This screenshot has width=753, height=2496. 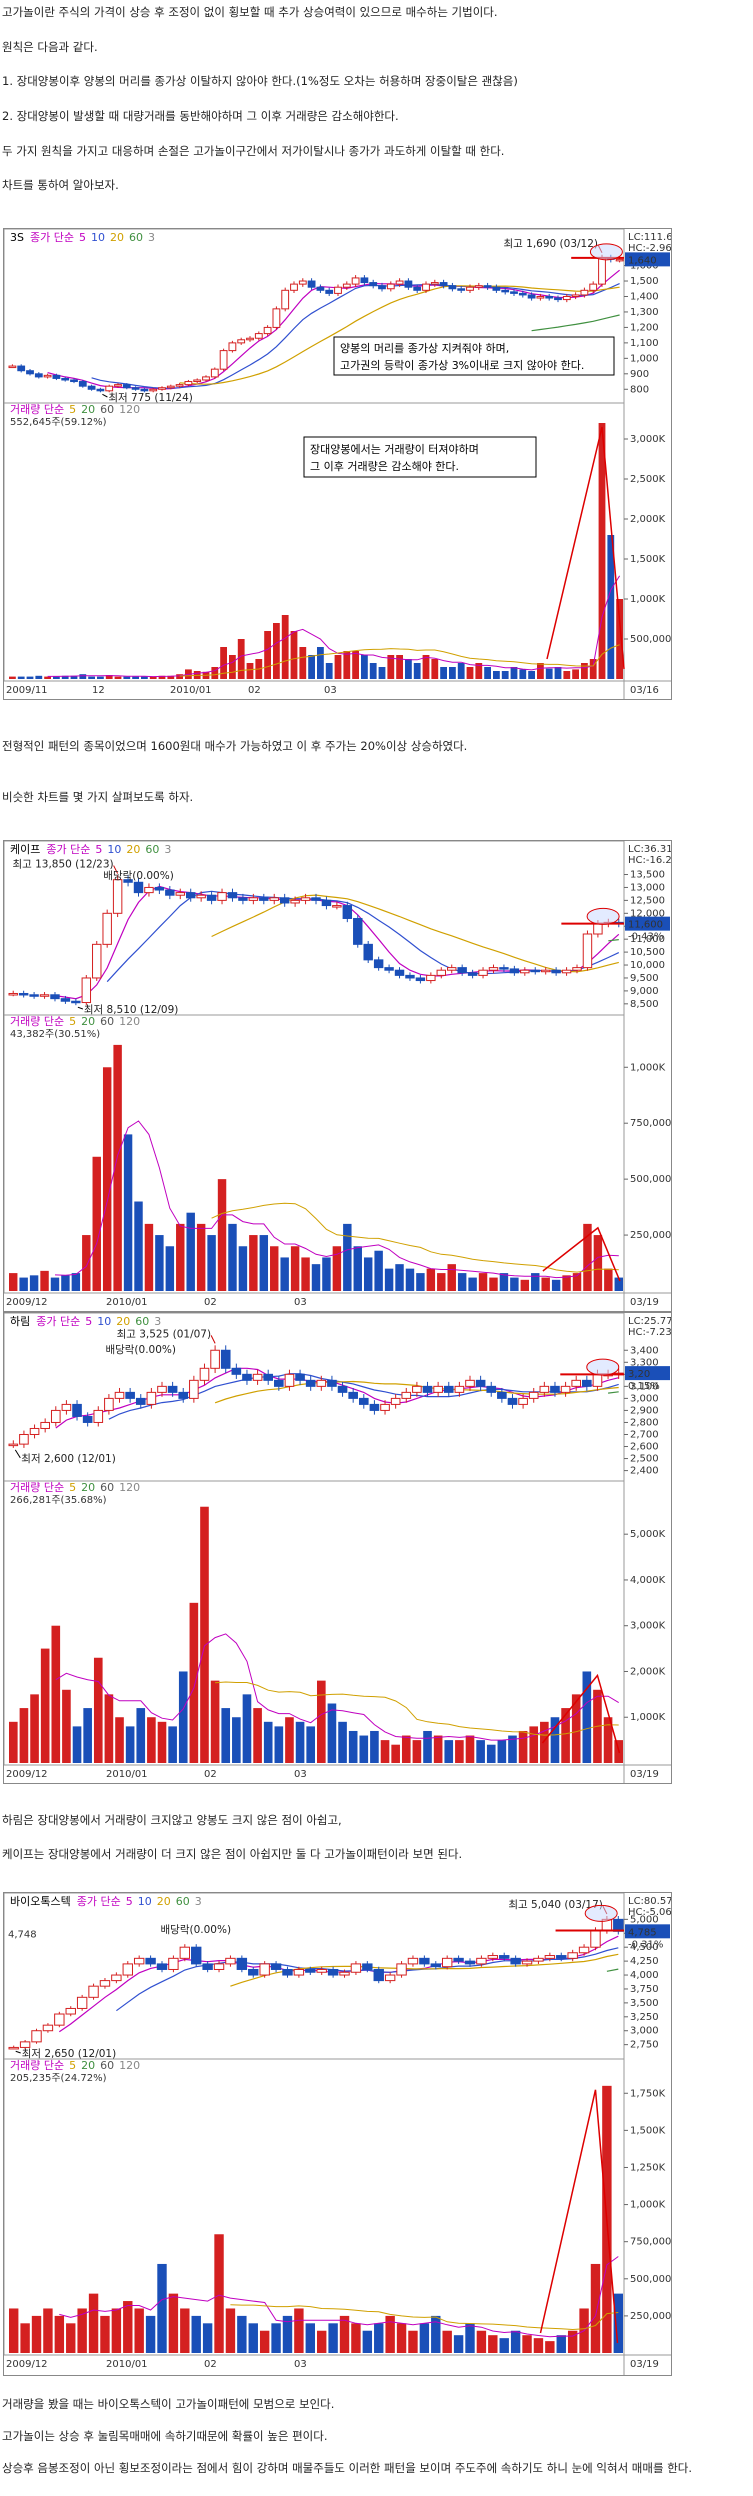 I want to click on price-tick-label: 800, so click(x=639, y=389).